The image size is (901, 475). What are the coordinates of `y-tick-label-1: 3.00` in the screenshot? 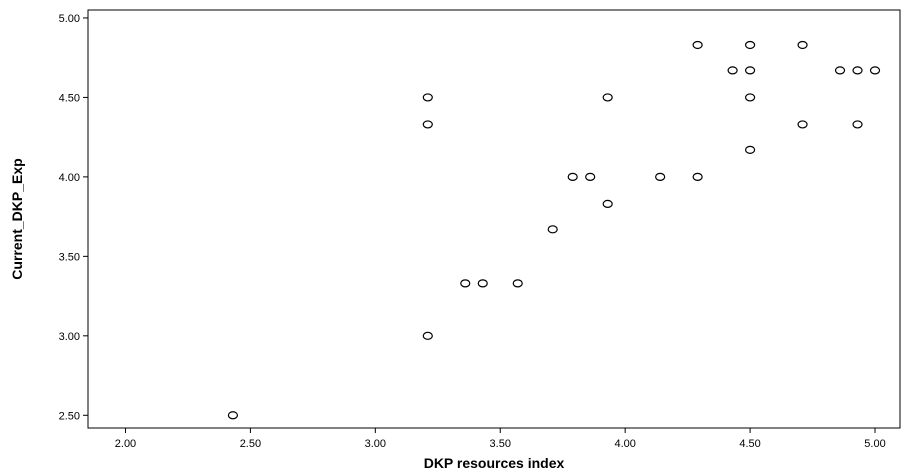 It's located at (69, 337).